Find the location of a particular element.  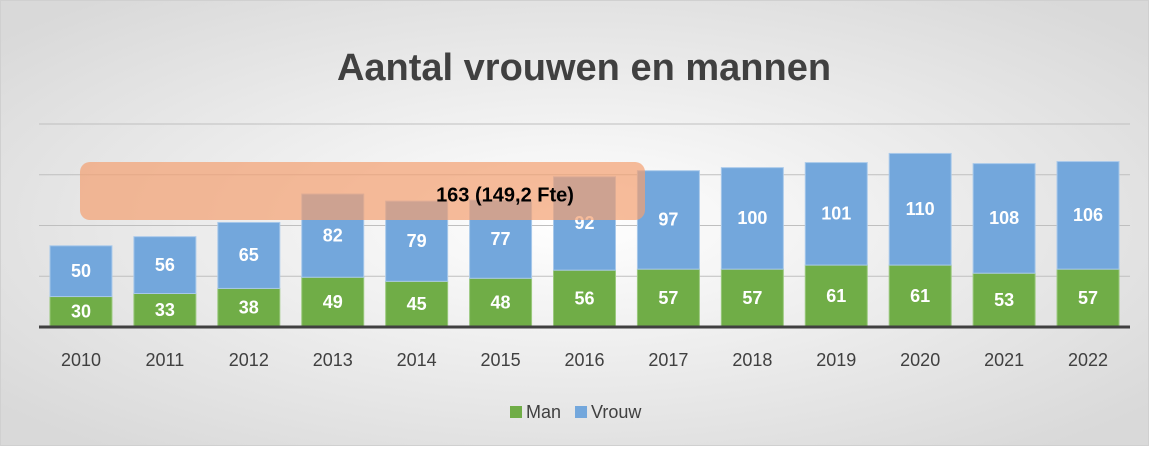

x-tick-label: 2015 is located at coordinates (501, 360).